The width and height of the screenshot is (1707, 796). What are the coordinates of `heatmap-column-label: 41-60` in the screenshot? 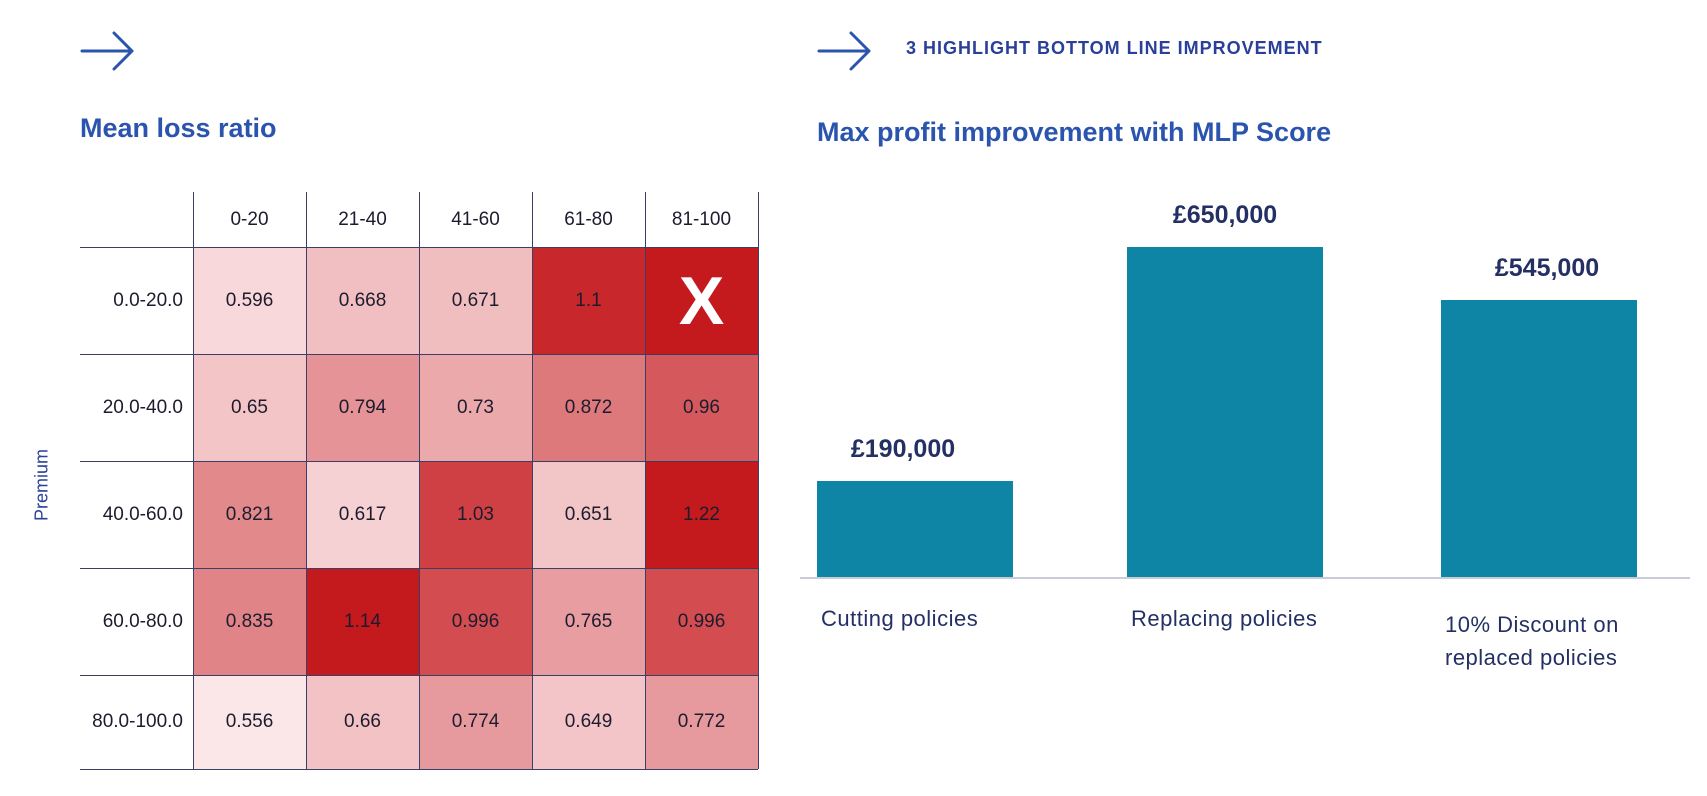 It's located at (475, 219).